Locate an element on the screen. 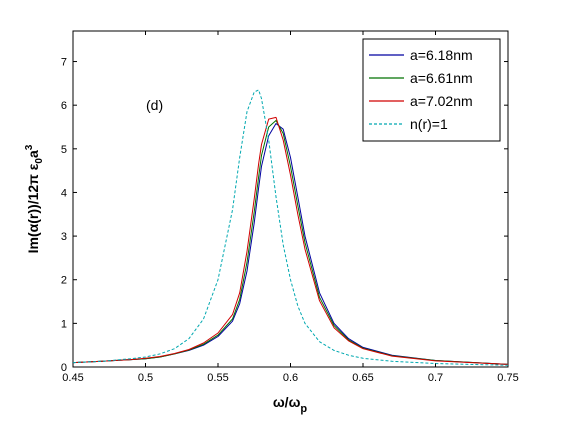 This screenshot has width=561, height=421. y-tick-label: 4 is located at coordinates (64, 193).